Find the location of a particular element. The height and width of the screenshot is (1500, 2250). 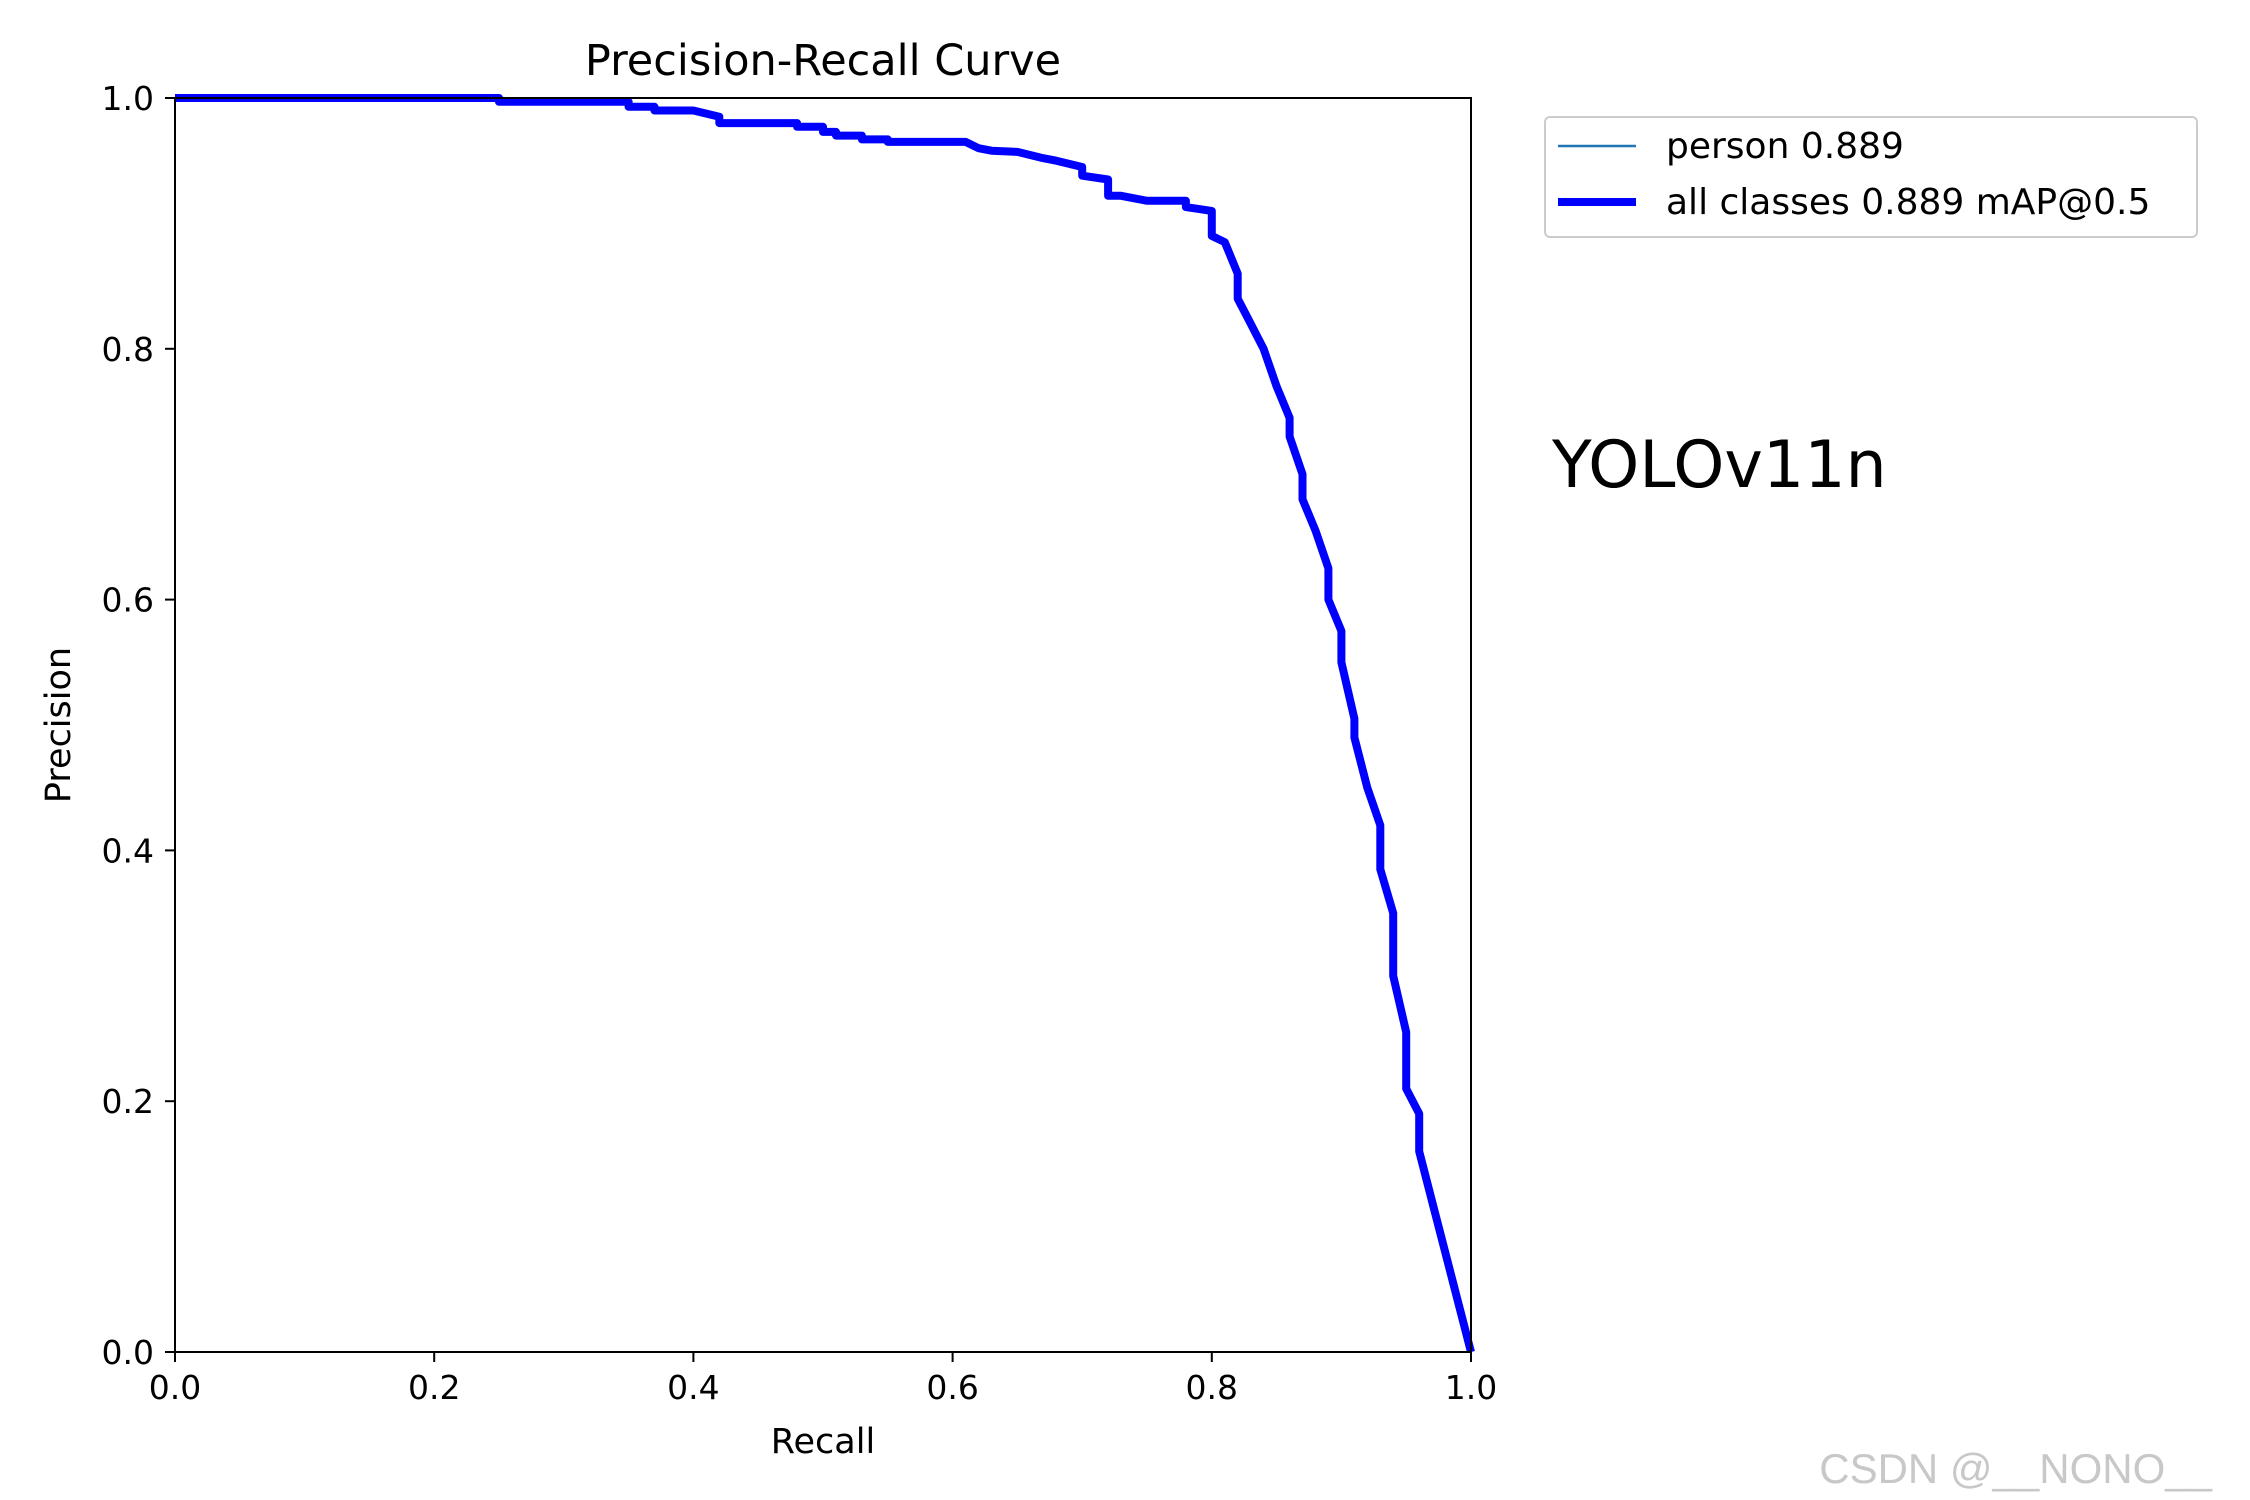

y-tick-label: 0.4 is located at coordinates (128, 850).